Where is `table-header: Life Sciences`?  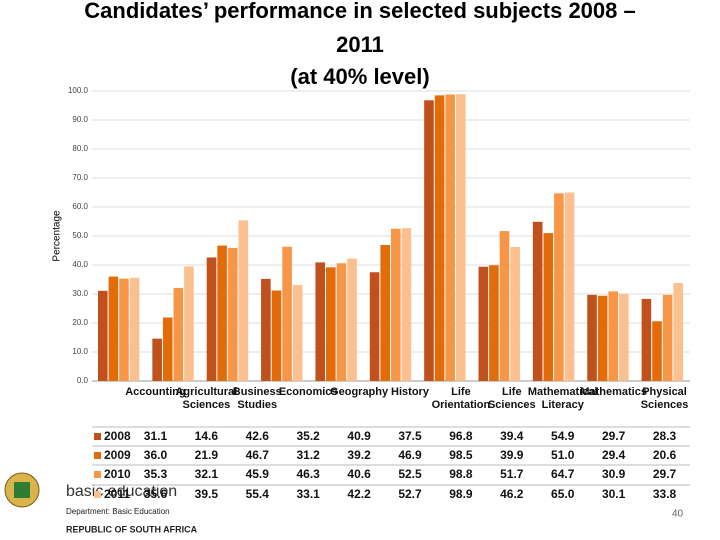 table-header: Life Sciences is located at coordinates (512, 398).